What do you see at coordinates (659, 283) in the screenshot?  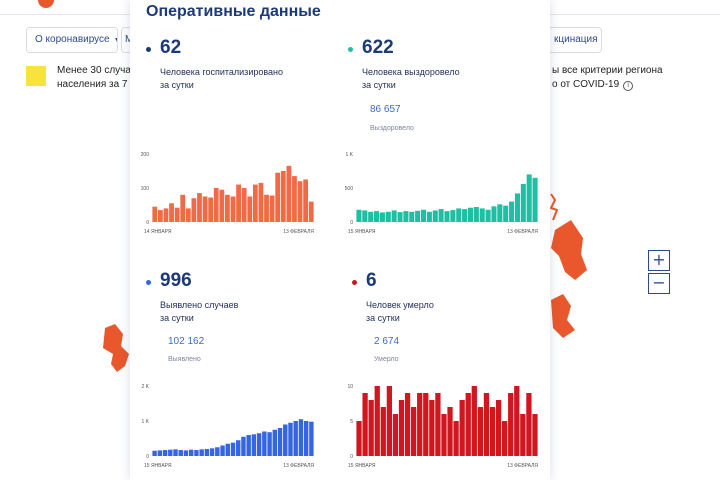 I see `zoom-out-button: −` at bounding box center [659, 283].